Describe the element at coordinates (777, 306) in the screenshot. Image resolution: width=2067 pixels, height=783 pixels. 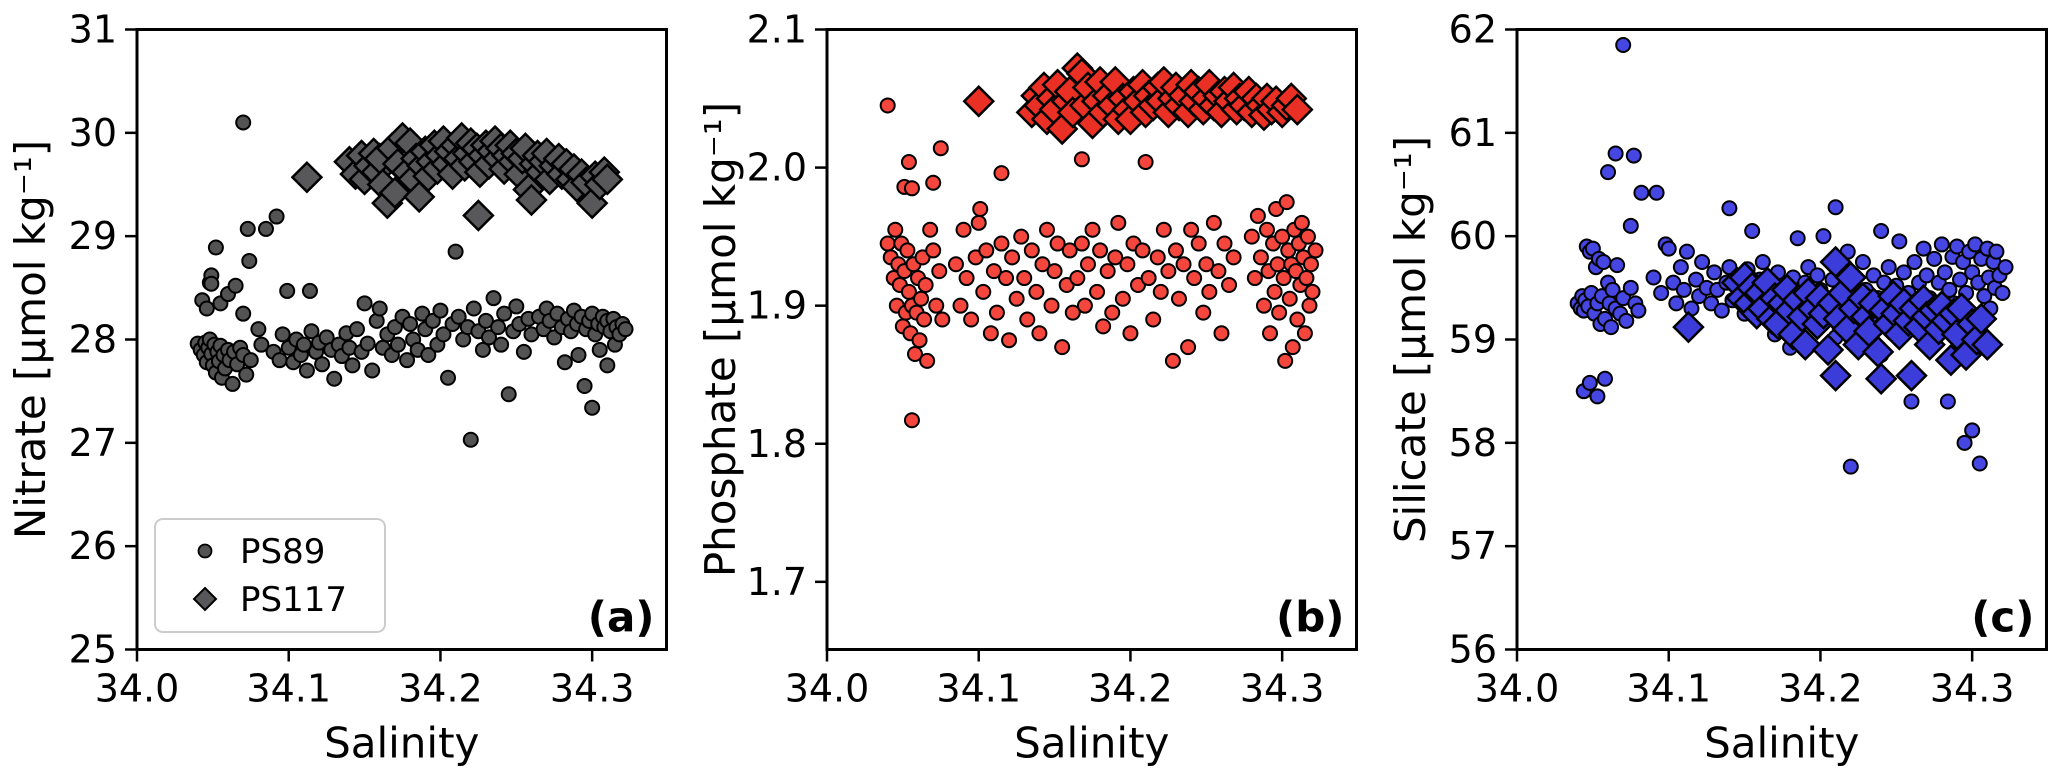
I see `y-tick-label: 1.9` at that location.